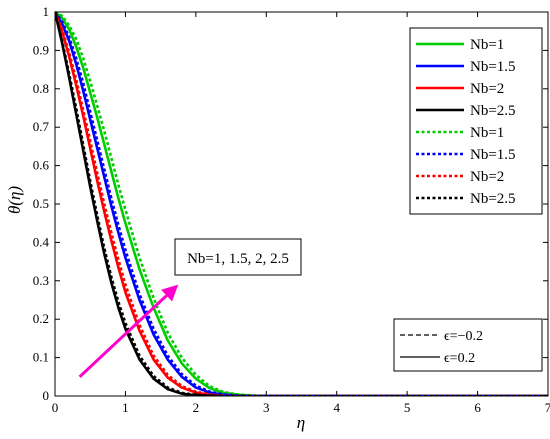  I want to click on x-axis-label: η, so click(301, 422).